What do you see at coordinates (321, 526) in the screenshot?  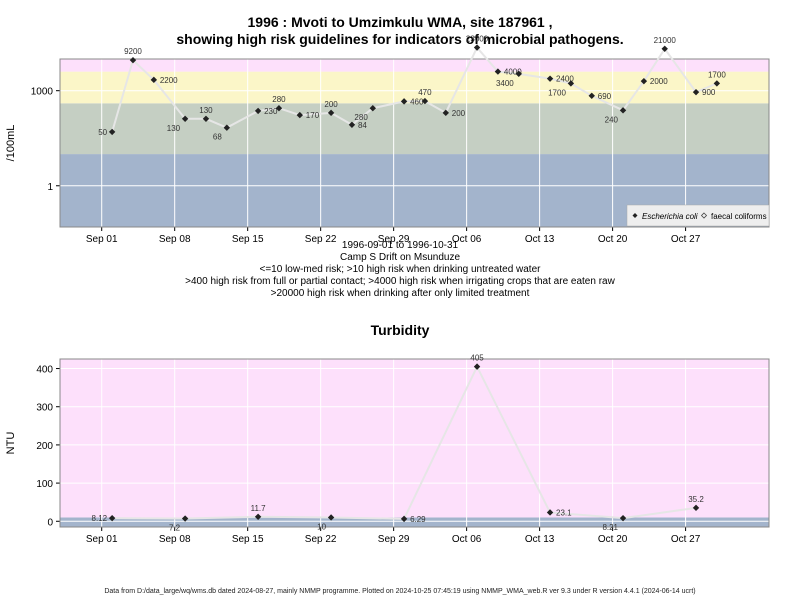 I see `data-label: 10` at bounding box center [321, 526].